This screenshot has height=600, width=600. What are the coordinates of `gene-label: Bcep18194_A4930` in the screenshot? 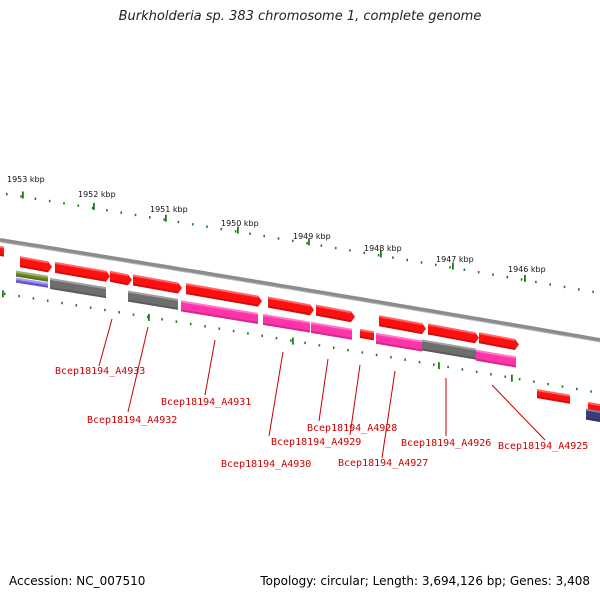 It's located at (266, 464).